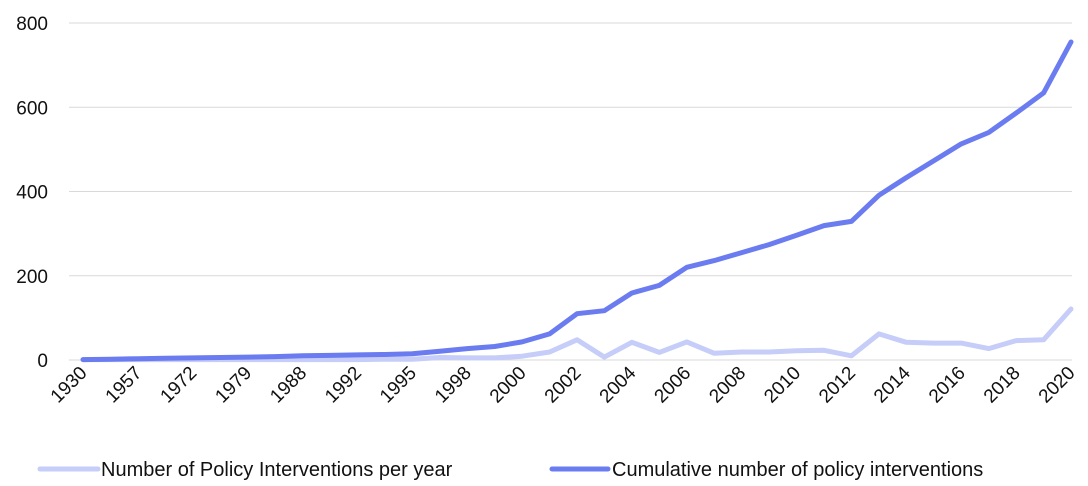 The image size is (1088, 486). Describe the element at coordinates (32, 24) in the screenshot. I see `y-tick-label: 800` at that location.